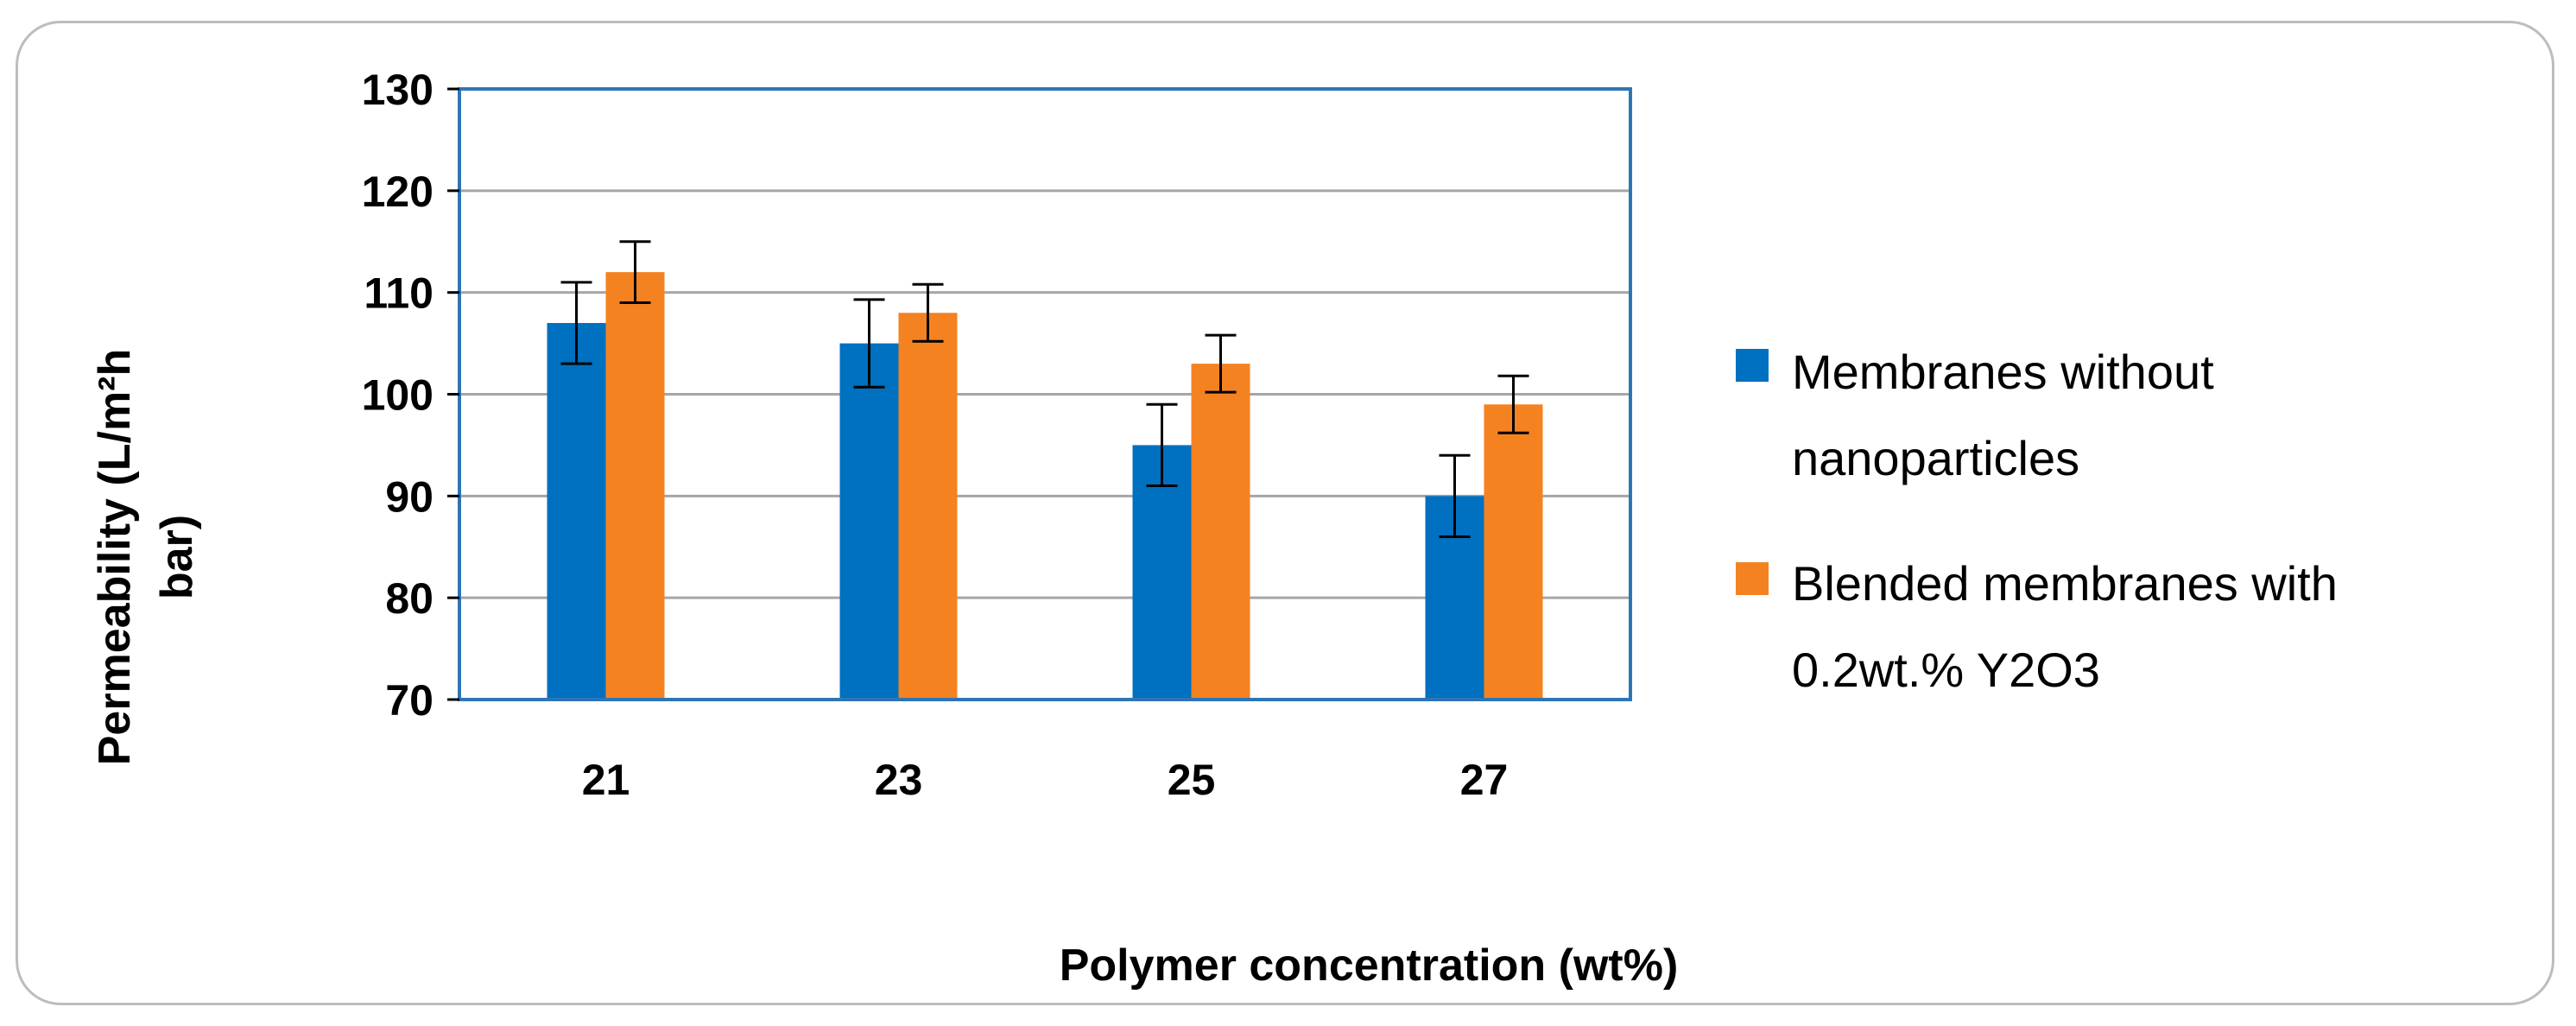 This screenshot has height=1026, width=2576. I want to click on y-tick-label: 70, so click(409, 701).